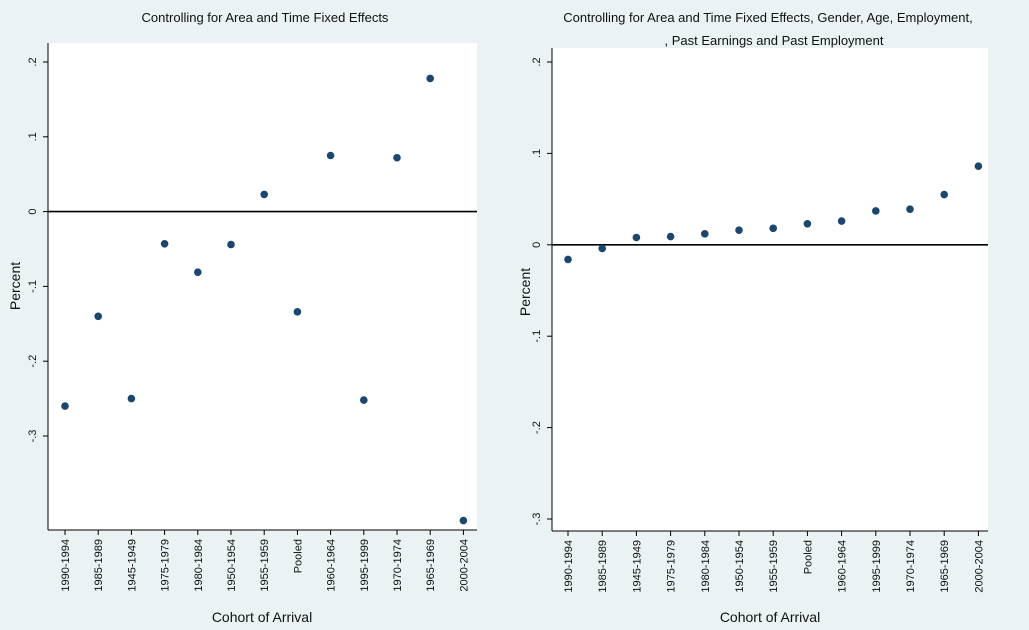 The image size is (1029, 630). Describe the element at coordinates (774, 566) in the screenshot. I see `right-x-tick-label: 1955-1959` at that location.